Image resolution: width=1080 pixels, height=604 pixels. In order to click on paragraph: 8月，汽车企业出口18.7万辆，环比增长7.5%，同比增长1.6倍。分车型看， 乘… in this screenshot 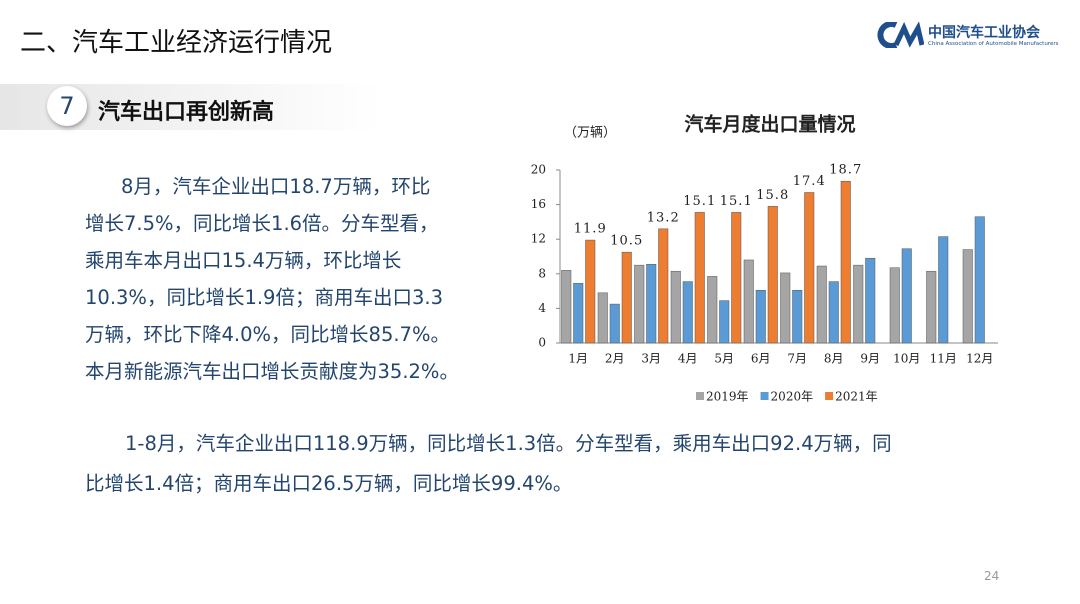, I will do `click(272, 279)`.